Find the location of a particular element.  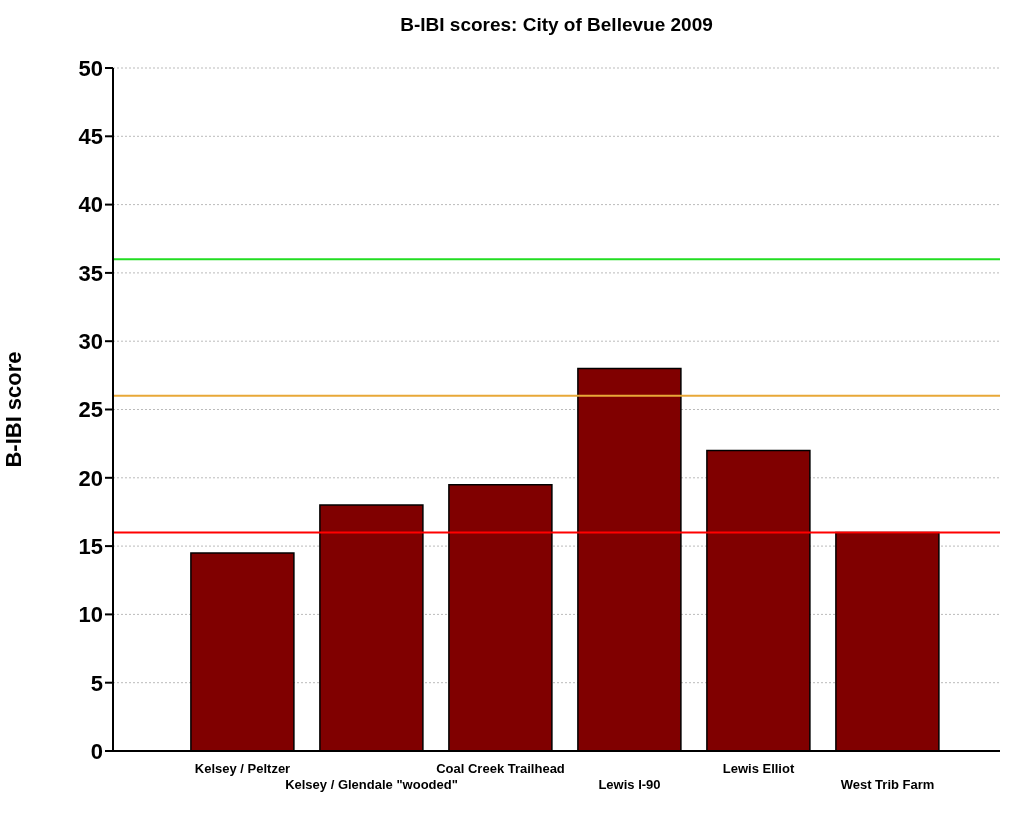

x-tick-label: Lewis Elliot is located at coordinates (758, 768).